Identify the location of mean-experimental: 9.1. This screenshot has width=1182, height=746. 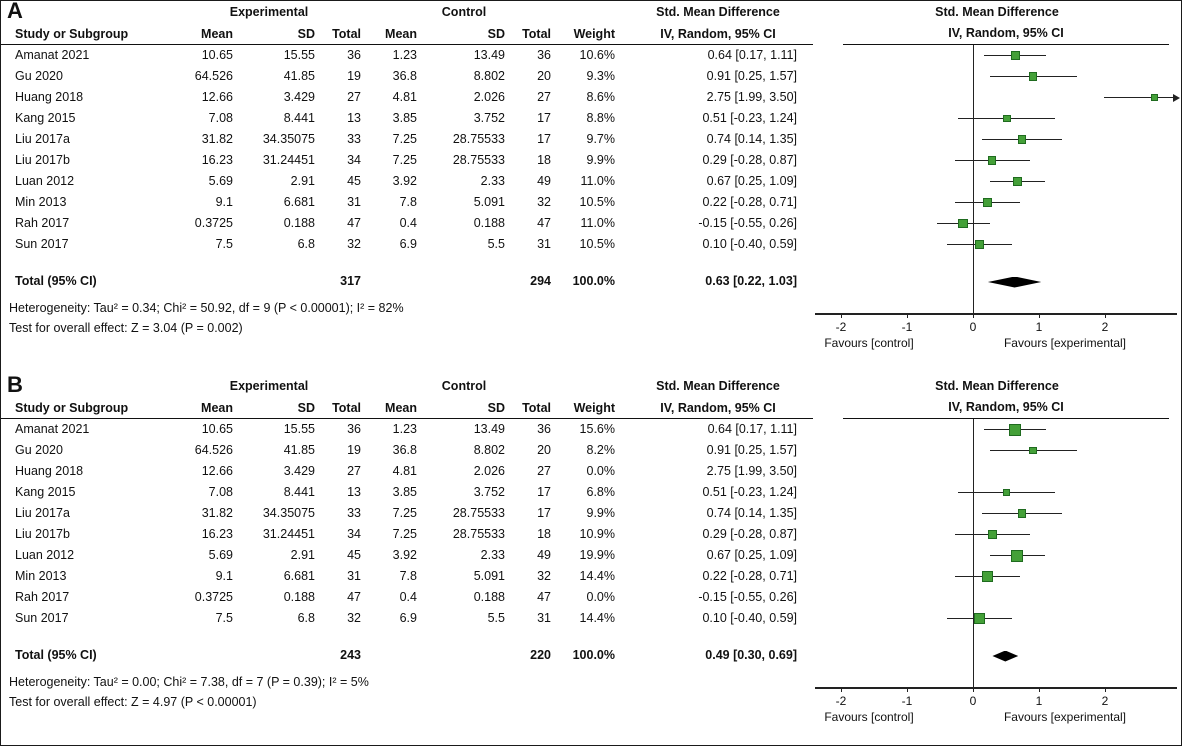
(224, 576).